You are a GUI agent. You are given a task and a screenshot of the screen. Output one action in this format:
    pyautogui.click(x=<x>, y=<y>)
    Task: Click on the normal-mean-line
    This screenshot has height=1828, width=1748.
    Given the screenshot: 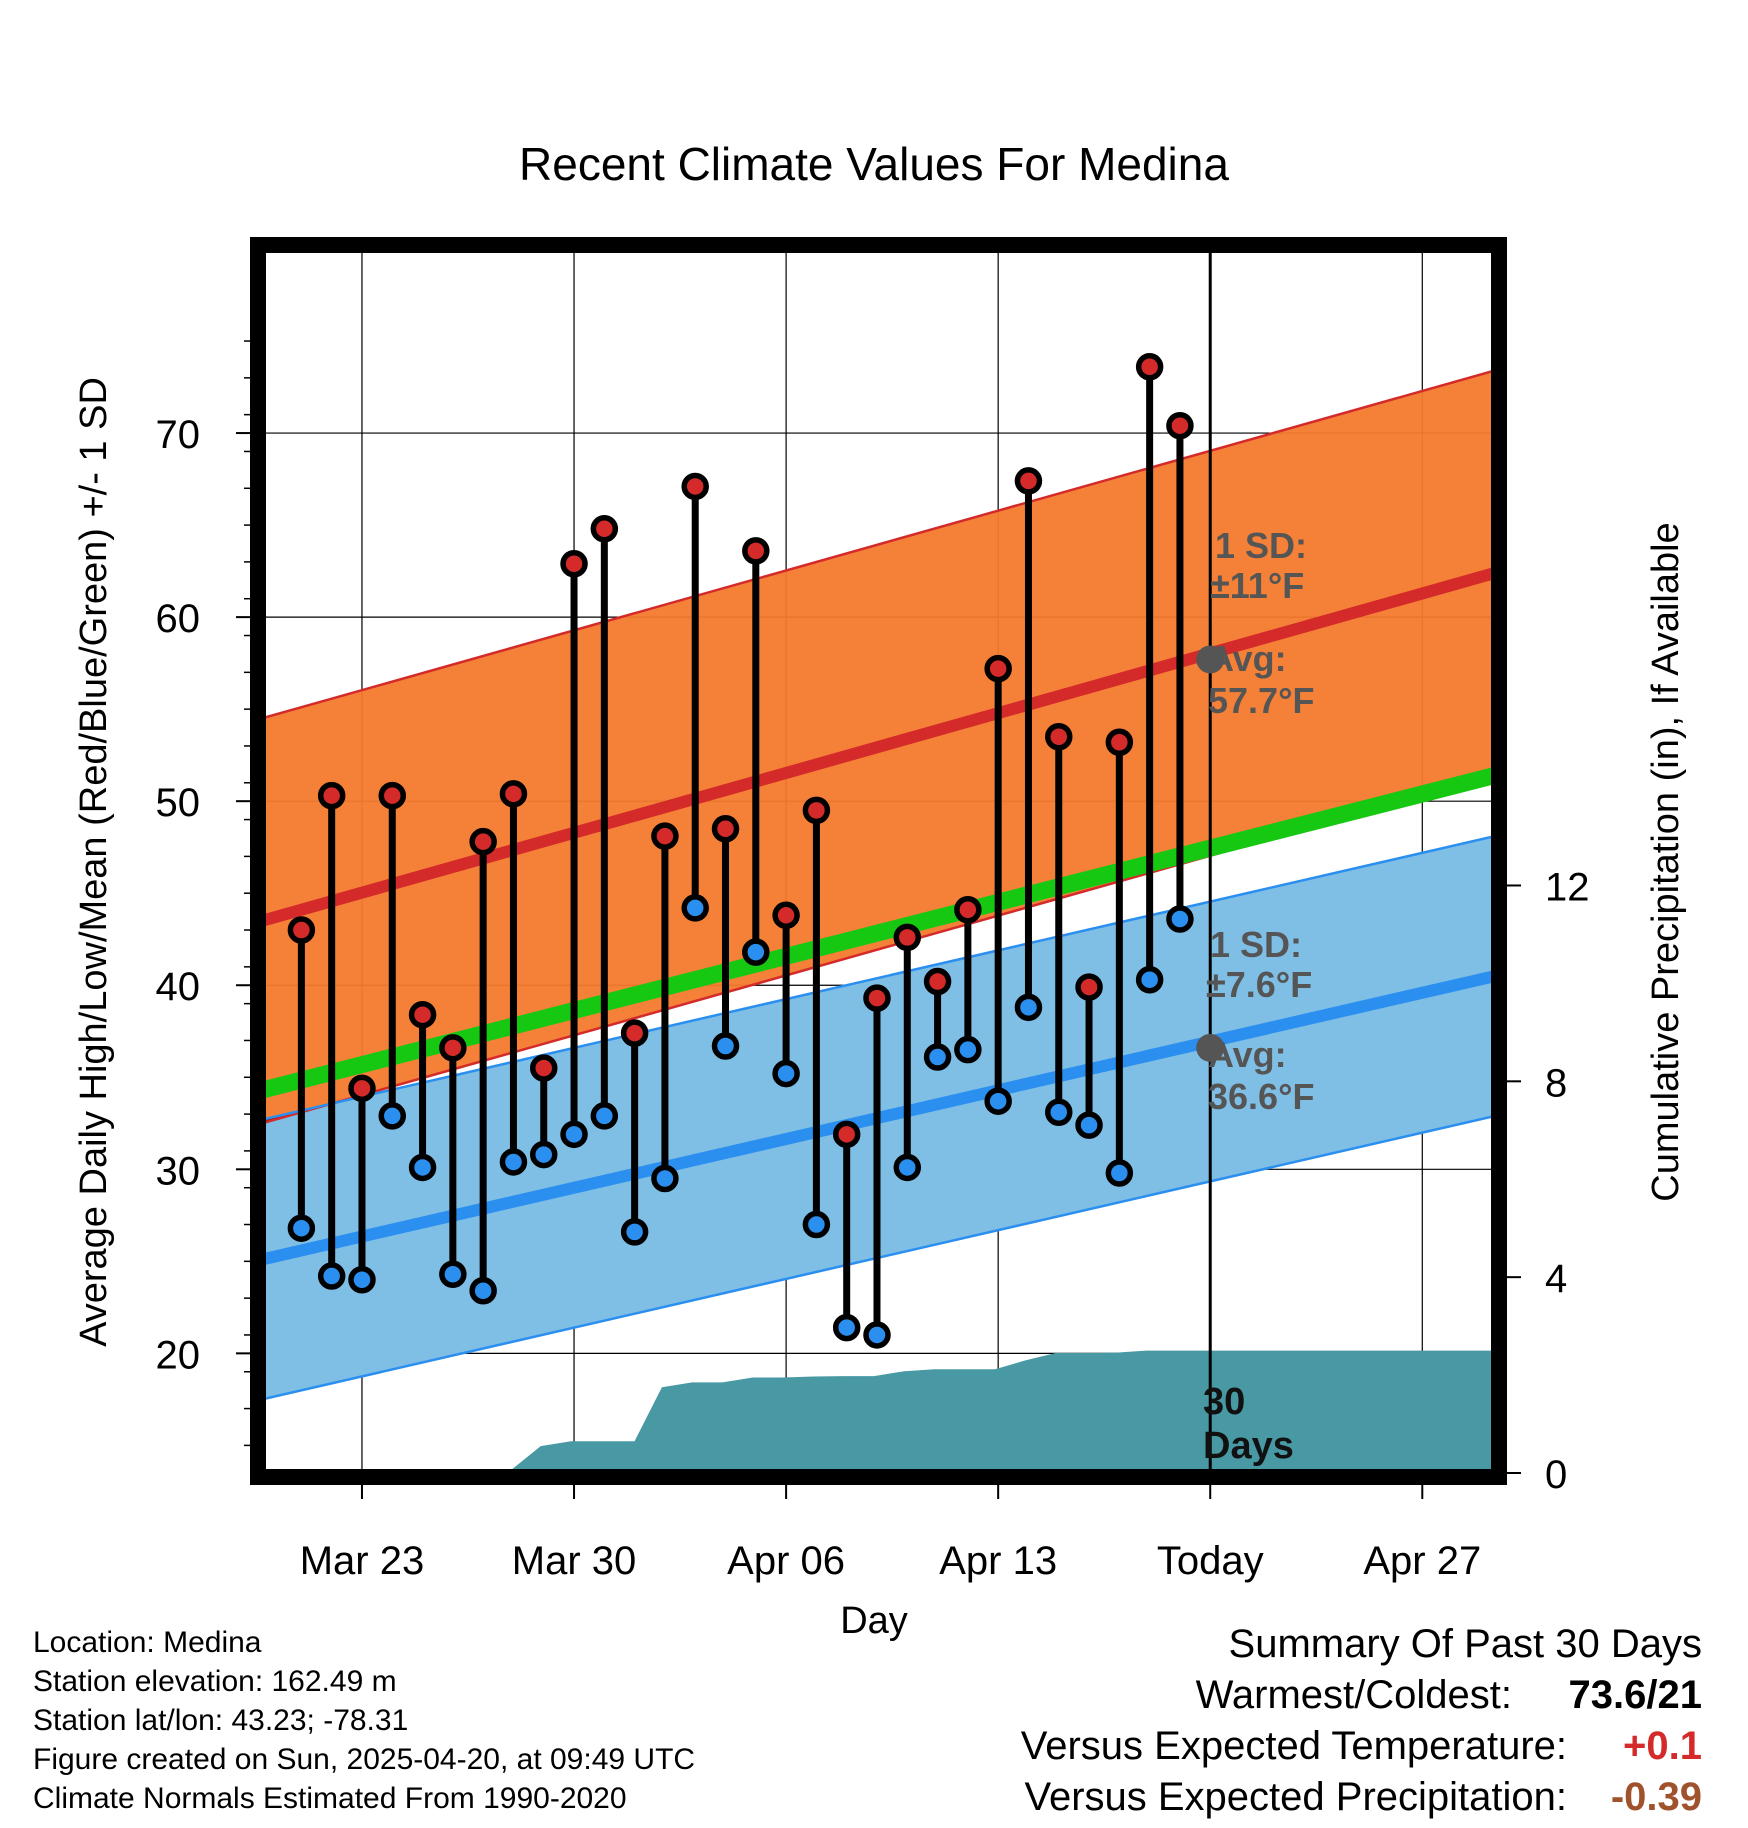 What is the action you would take?
    pyautogui.click(x=878, y=933)
    